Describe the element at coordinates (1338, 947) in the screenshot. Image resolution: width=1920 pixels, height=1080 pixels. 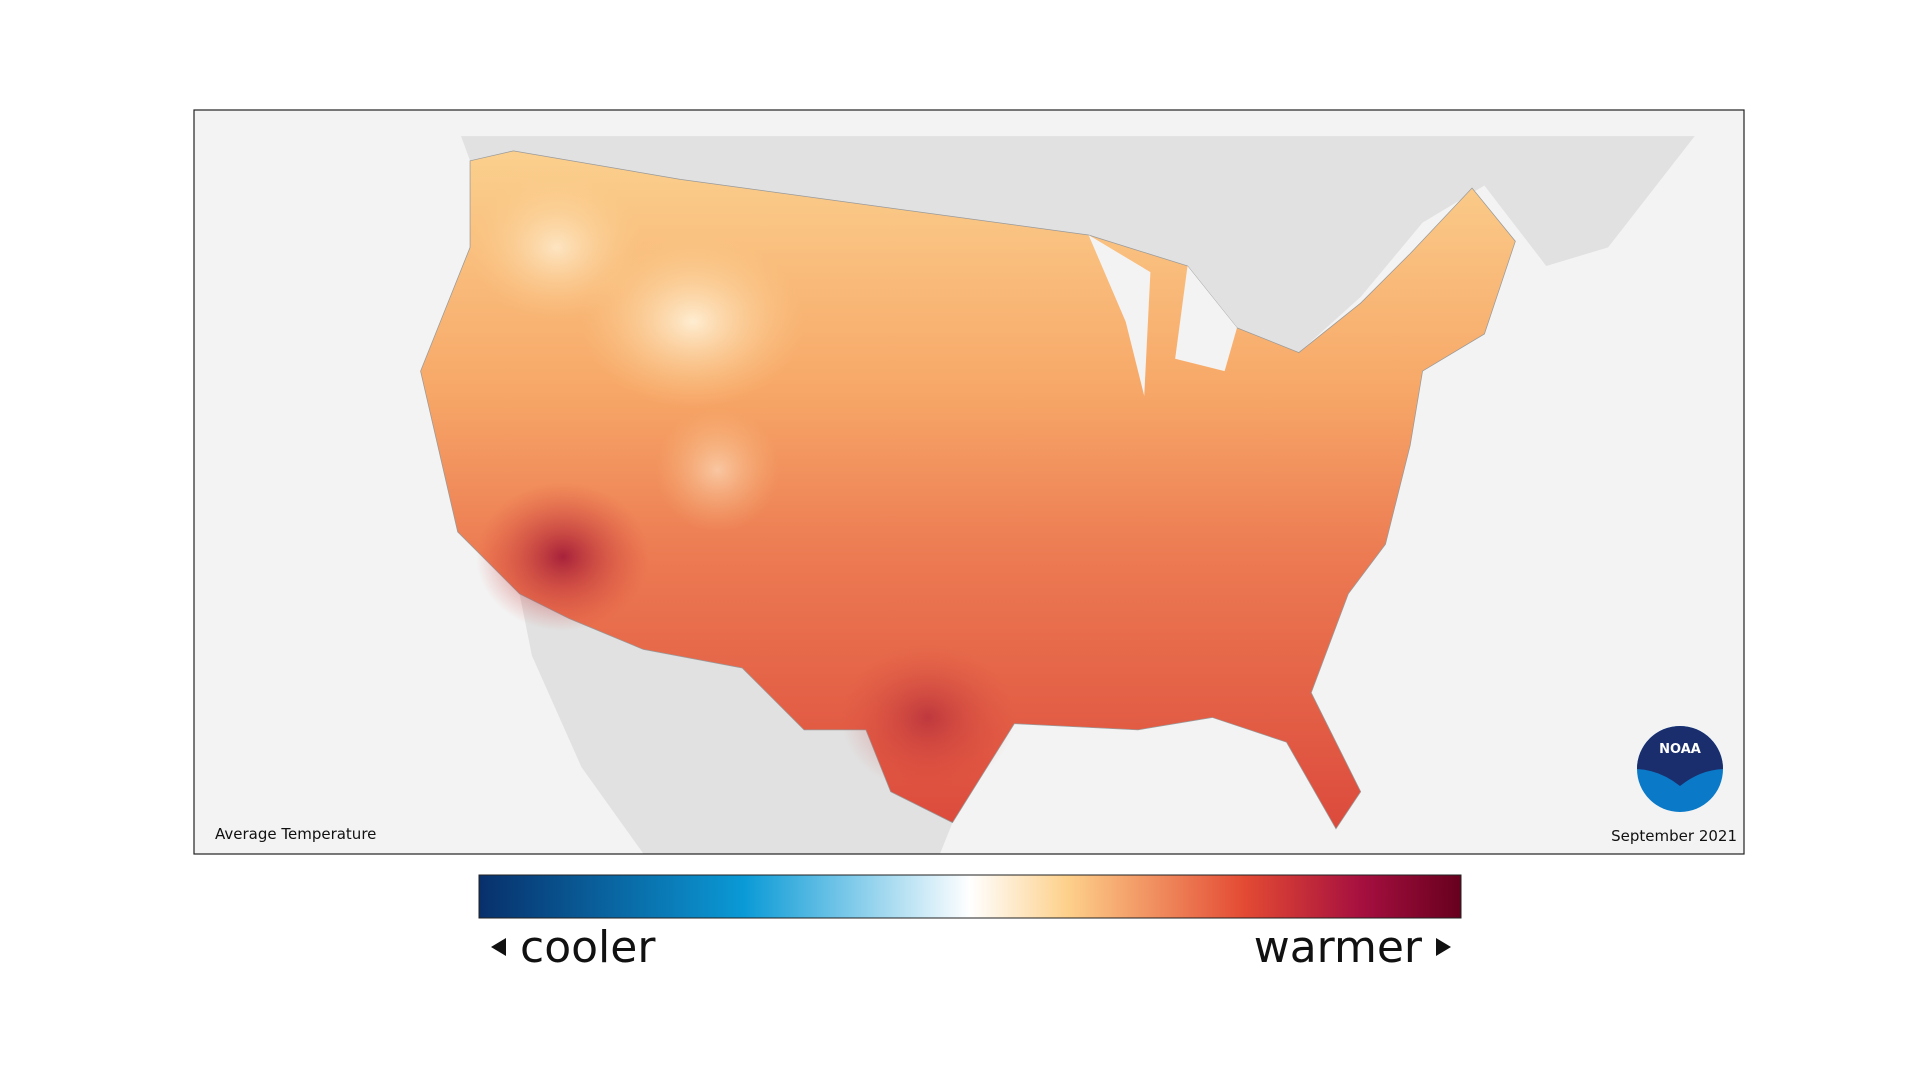
I see `legend-high: warmer` at that location.